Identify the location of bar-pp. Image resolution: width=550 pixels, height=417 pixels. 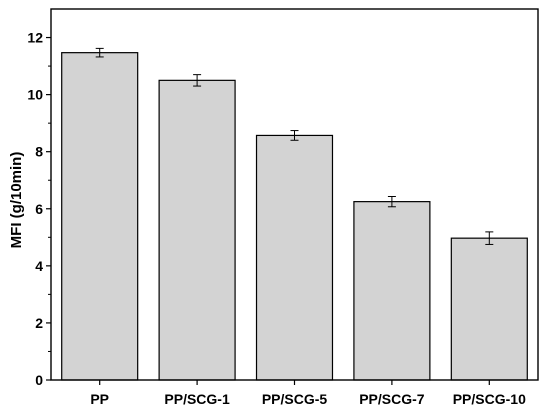
(100, 216).